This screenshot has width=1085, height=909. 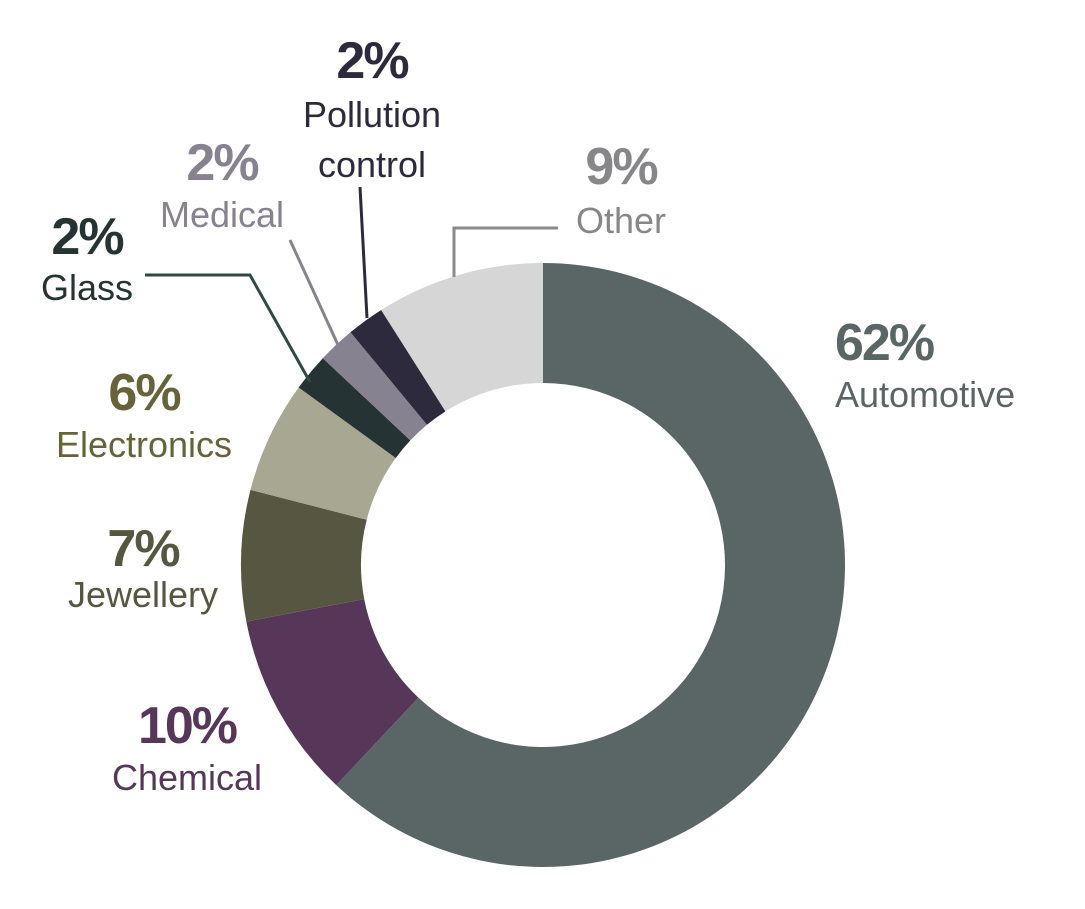 What do you see at coordinates (303, 555) in the screenshot?
I see `slice-jewellery` at bounding box center [303, 555].